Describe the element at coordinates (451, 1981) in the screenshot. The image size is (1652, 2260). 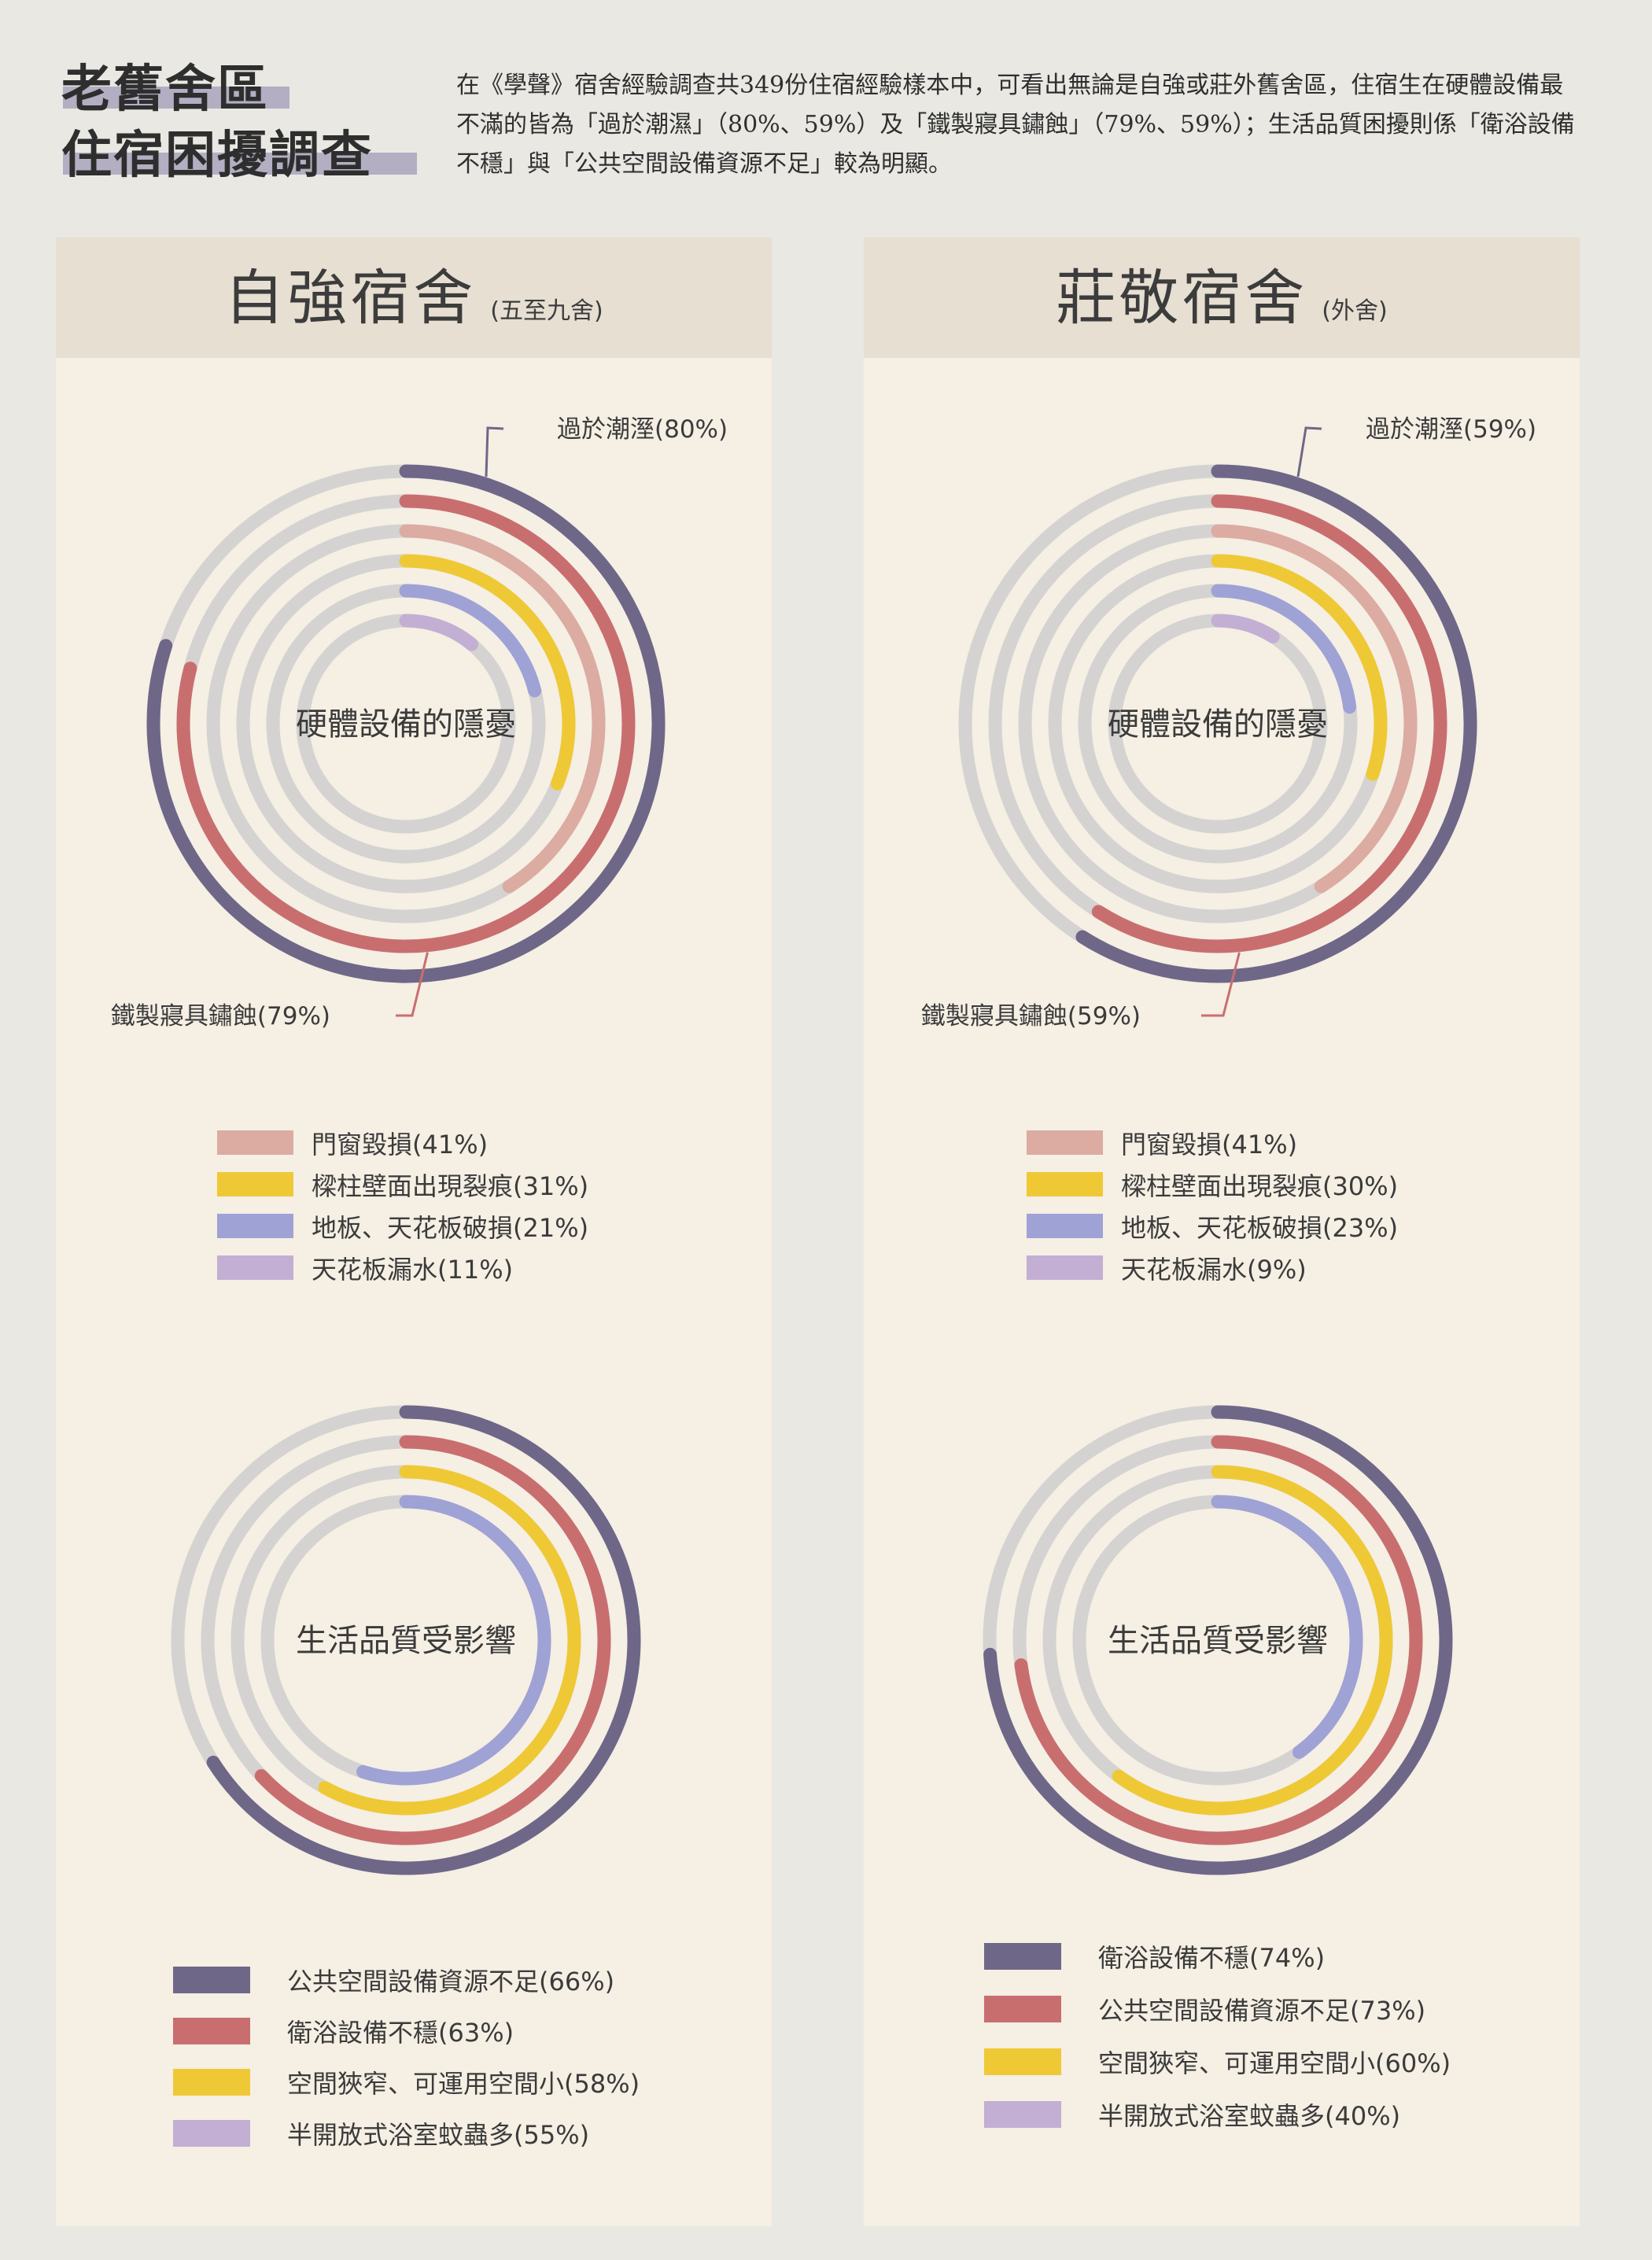
I see `legend-label: 公共空間設備資源不足(66%)` at that location.